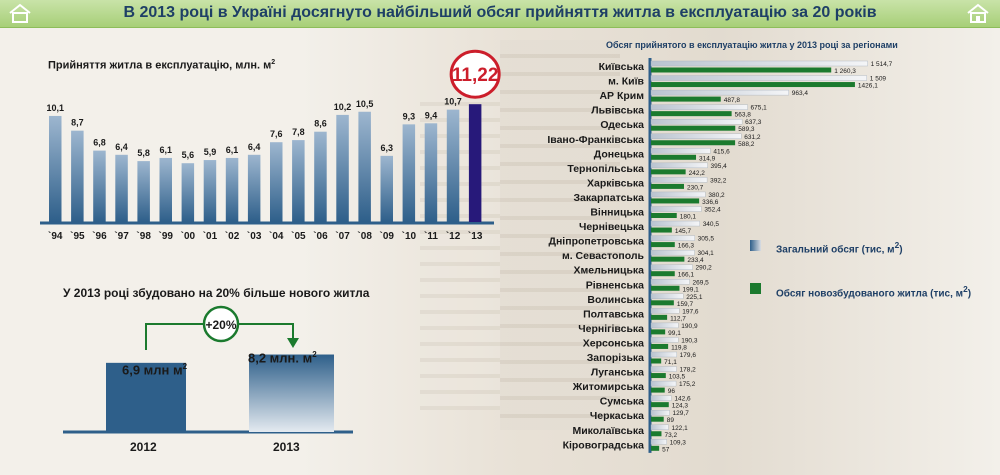 Image resolution: width=1000 pixels, height=475 pixels. What do you see at coordinates (143, 236) in the screenshot?
I see `x-tick-label: `98` at bounding box center [143, 236].